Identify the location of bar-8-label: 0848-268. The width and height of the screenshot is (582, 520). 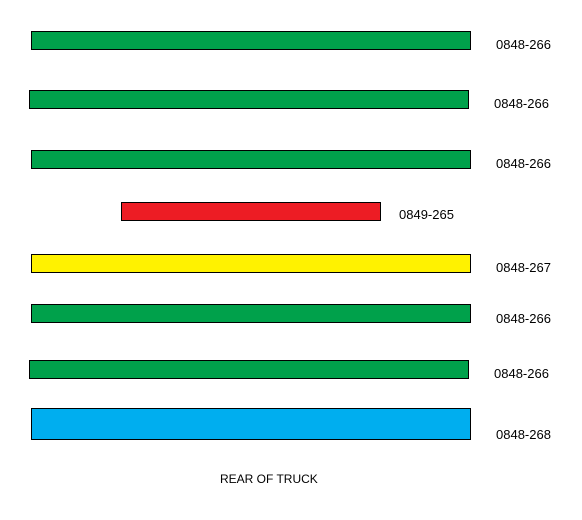
(523, 434).